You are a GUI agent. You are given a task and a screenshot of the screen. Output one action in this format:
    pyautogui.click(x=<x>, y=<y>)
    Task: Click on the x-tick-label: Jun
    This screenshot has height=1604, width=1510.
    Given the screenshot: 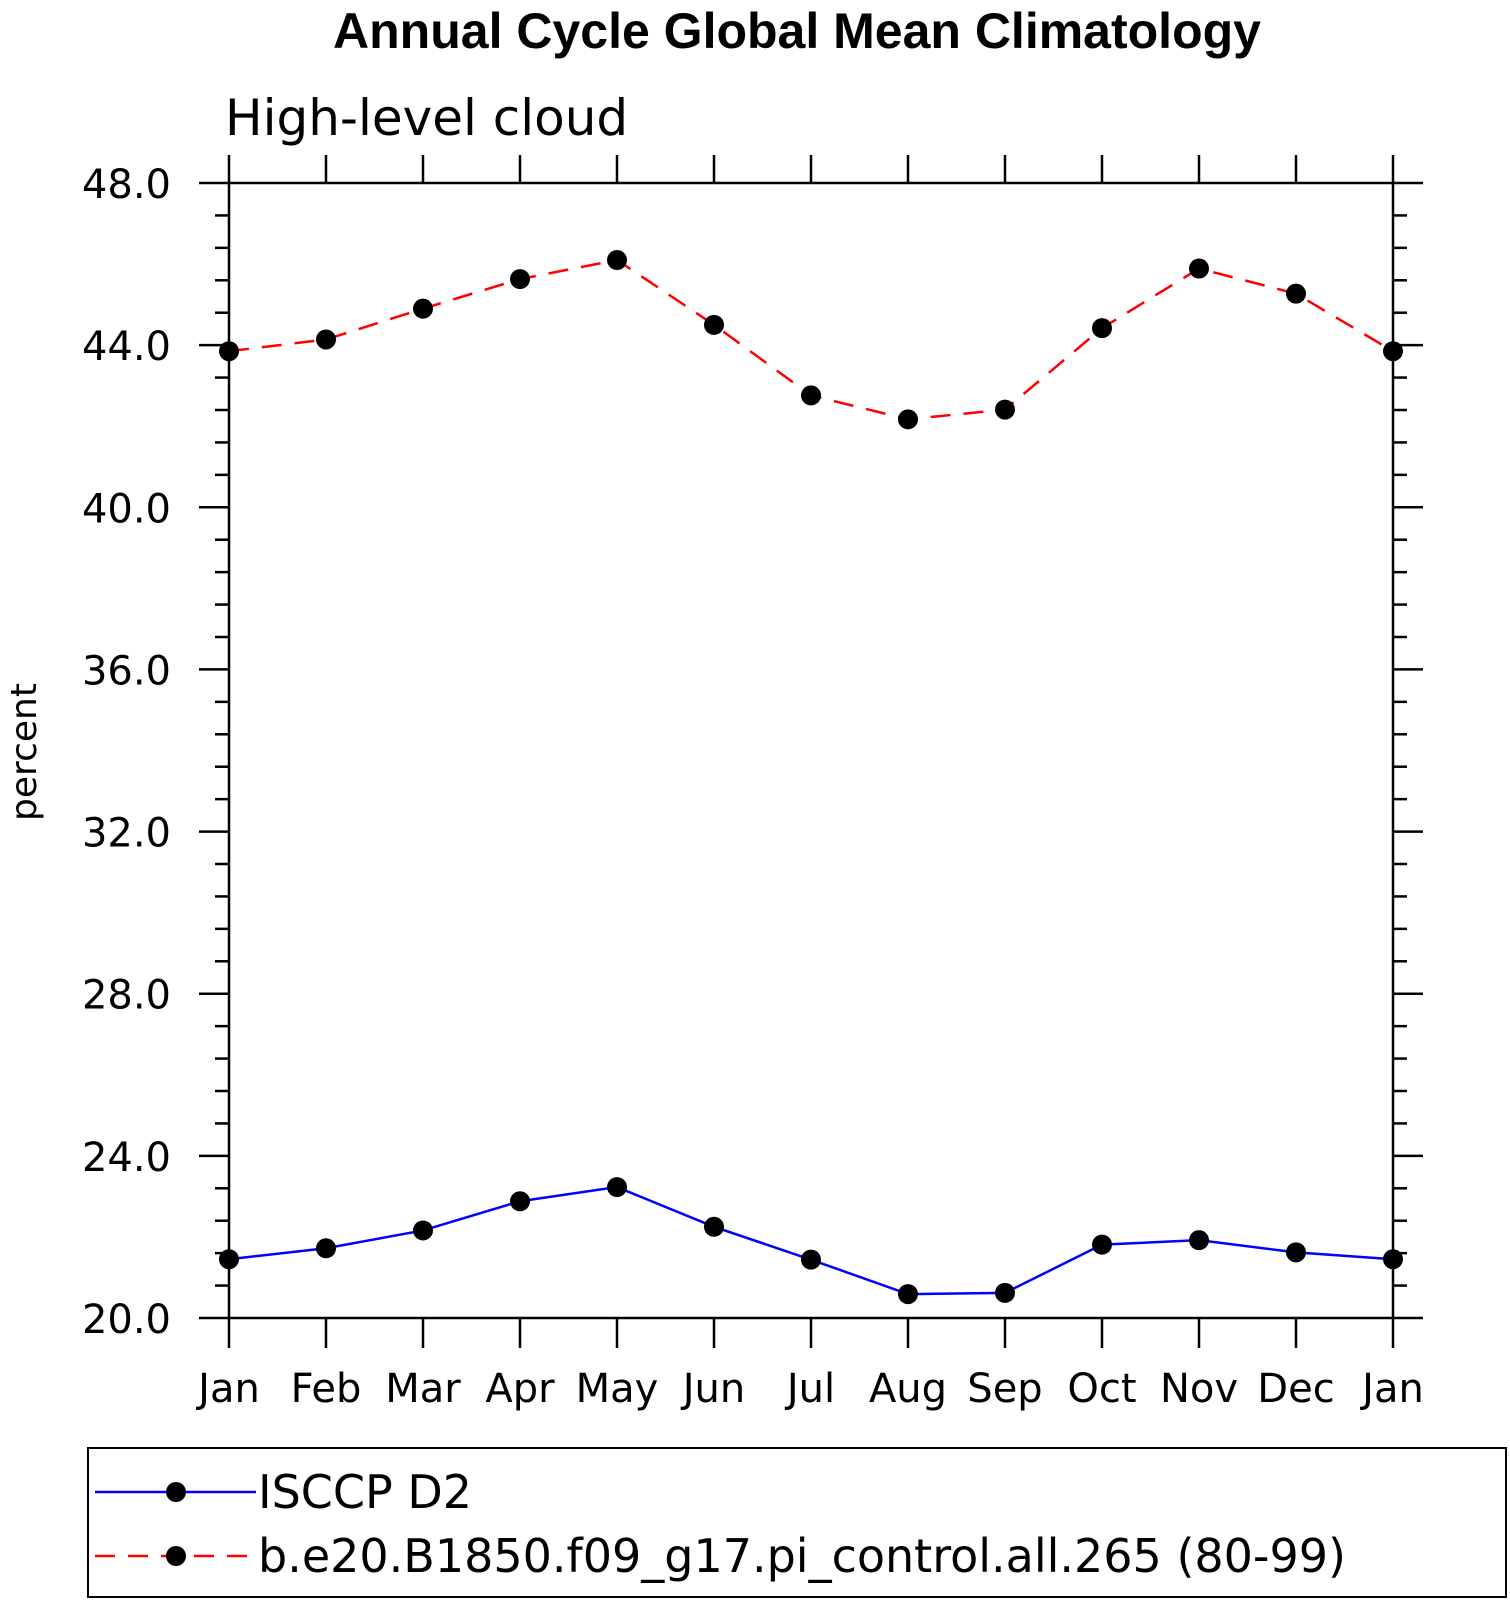 What is the action you would take?
    pyautogui.click(x=713, y=1389)
    